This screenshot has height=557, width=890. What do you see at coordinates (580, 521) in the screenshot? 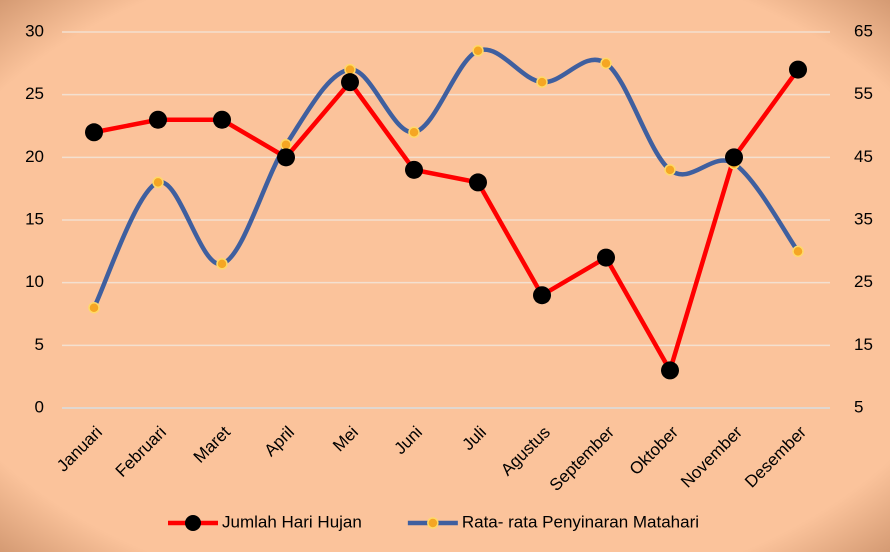
I see `legend-label: Rata- rata Penyinaran Matahari` at bounding box center [580, 521].